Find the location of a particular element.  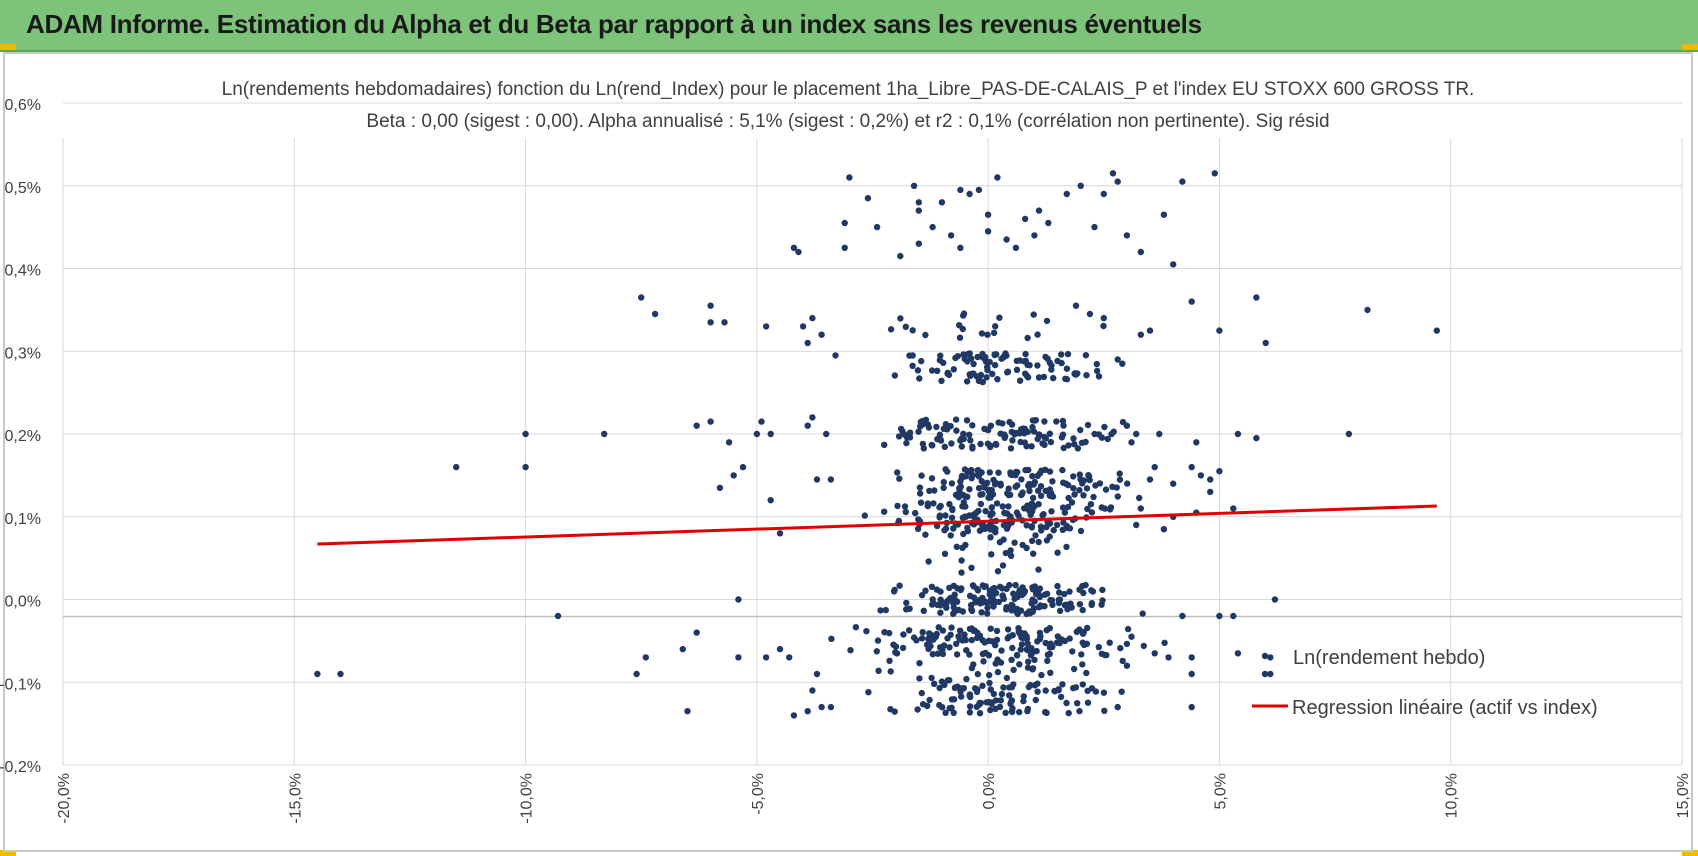

legend-label-points: Ln(rendement hebdo) is located at coordinates (1389, 658).